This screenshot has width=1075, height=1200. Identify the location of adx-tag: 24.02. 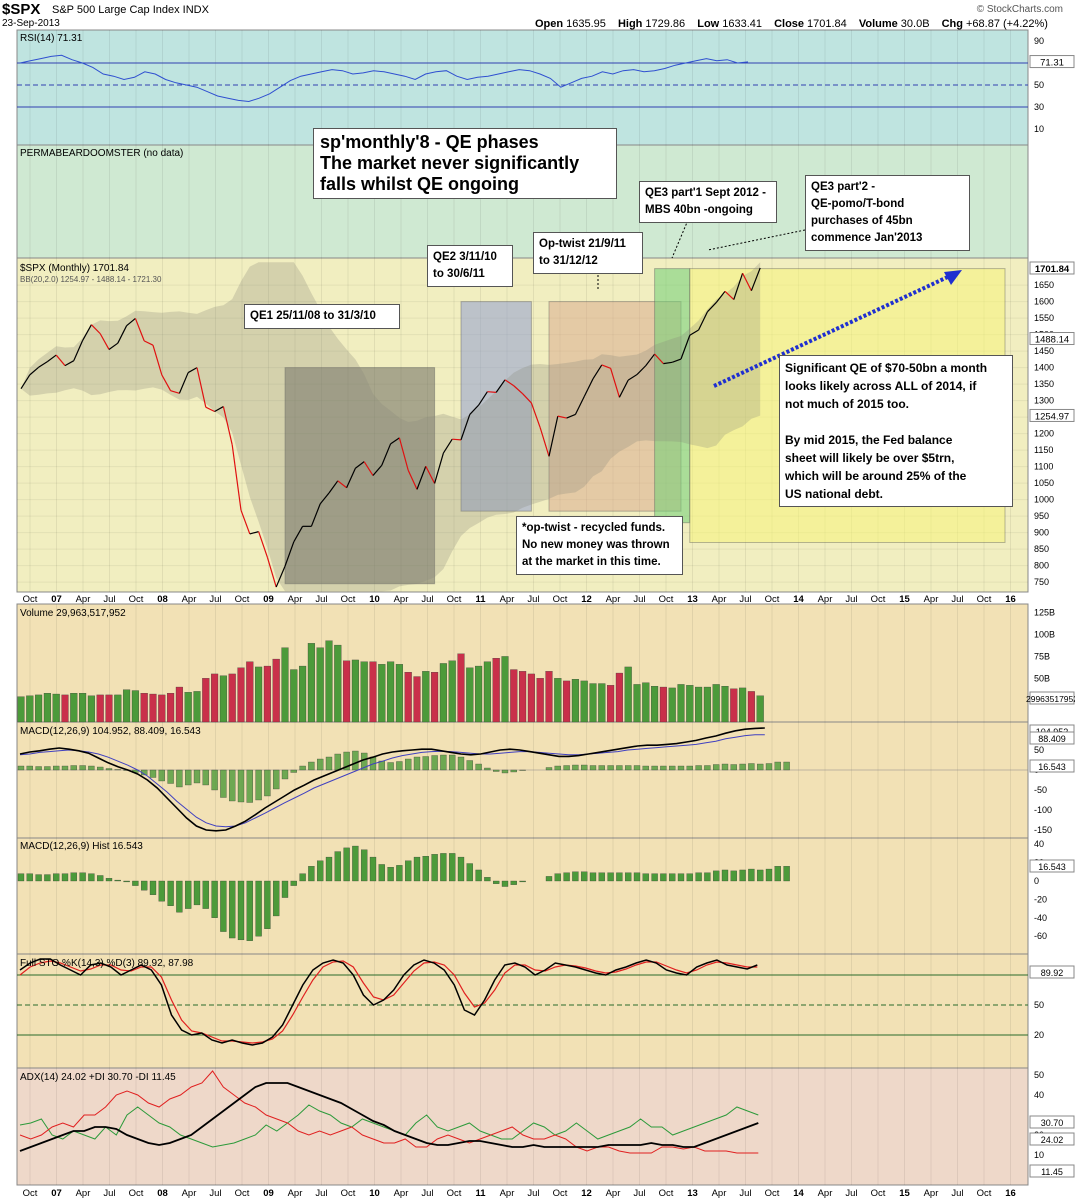
(1052, 1140).